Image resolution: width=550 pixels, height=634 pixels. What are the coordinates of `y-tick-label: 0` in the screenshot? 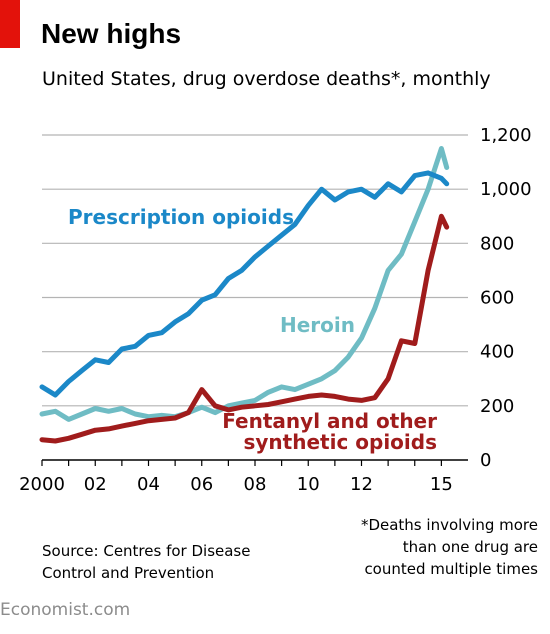 It's located at (485, 460).